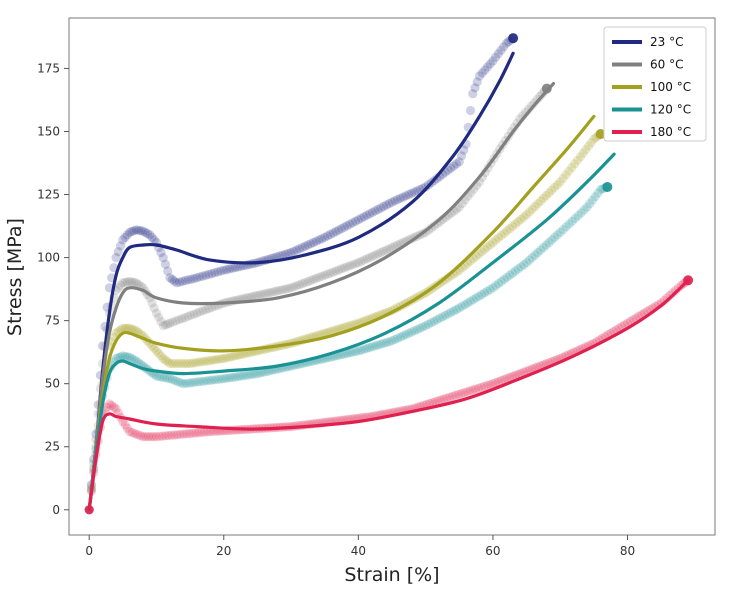 This screenshot has height=593, width=749. Describe the element at coordinates (52, 384) in the screenshot. I see `y-tick-label: 50` at that location.